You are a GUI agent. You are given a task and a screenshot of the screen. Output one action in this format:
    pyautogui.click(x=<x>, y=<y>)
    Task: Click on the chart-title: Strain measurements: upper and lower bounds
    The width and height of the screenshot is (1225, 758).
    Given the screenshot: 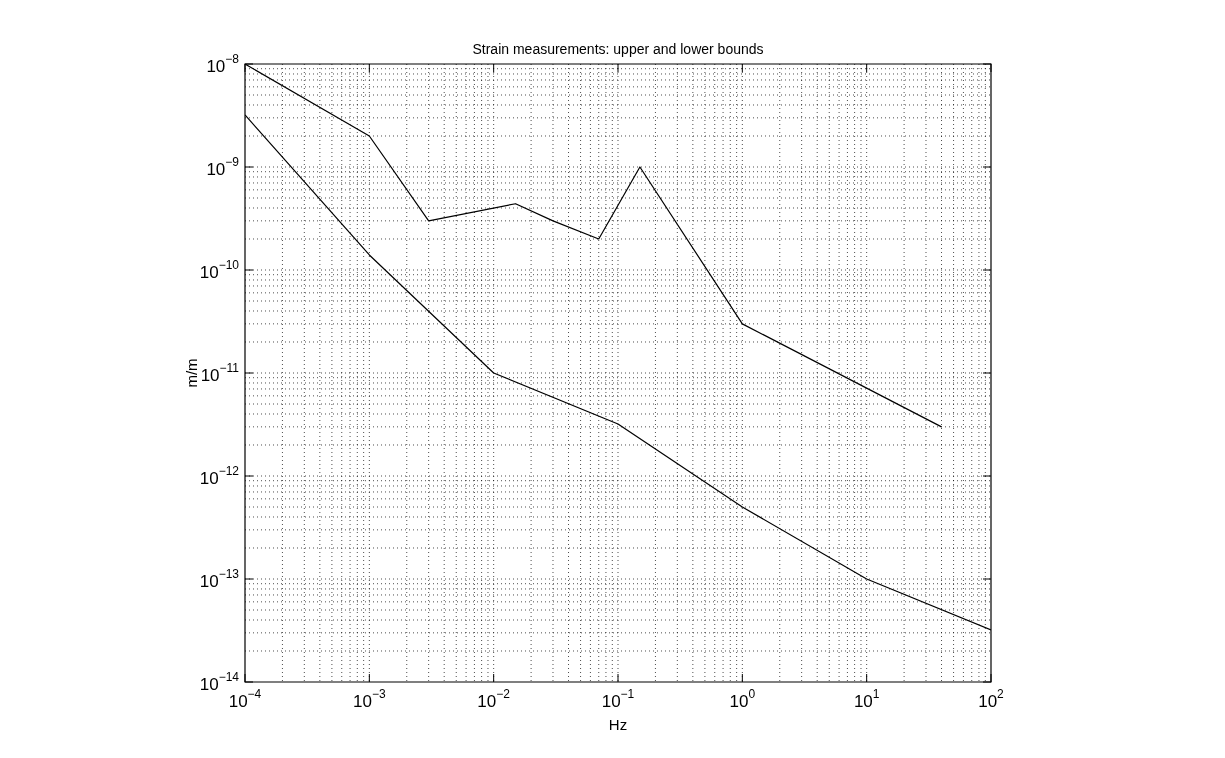 What is the action you would take?
    pyautogui.click(x=618, y=48)
    